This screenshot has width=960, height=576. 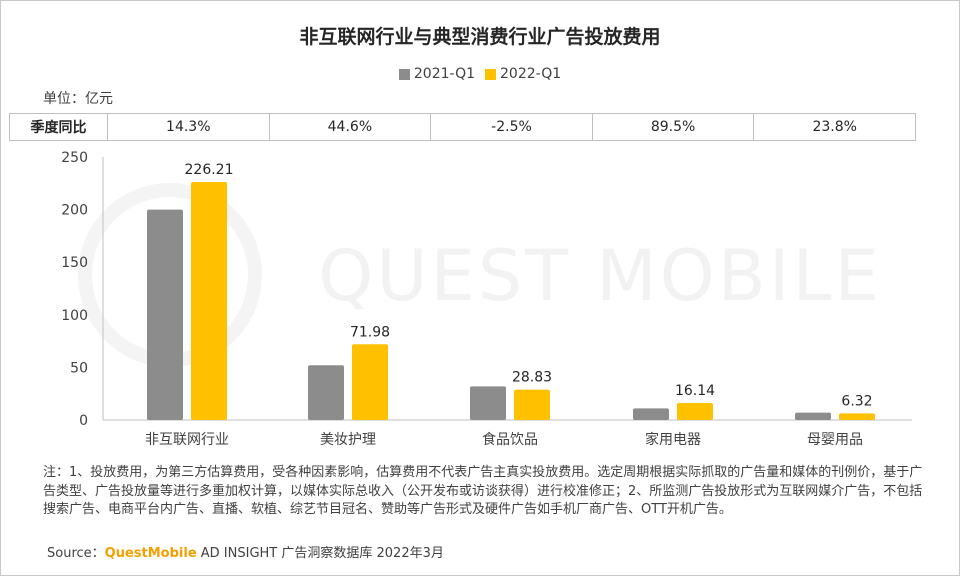 I want to click on category-label: 家用电器, so click(x=673, y=439).